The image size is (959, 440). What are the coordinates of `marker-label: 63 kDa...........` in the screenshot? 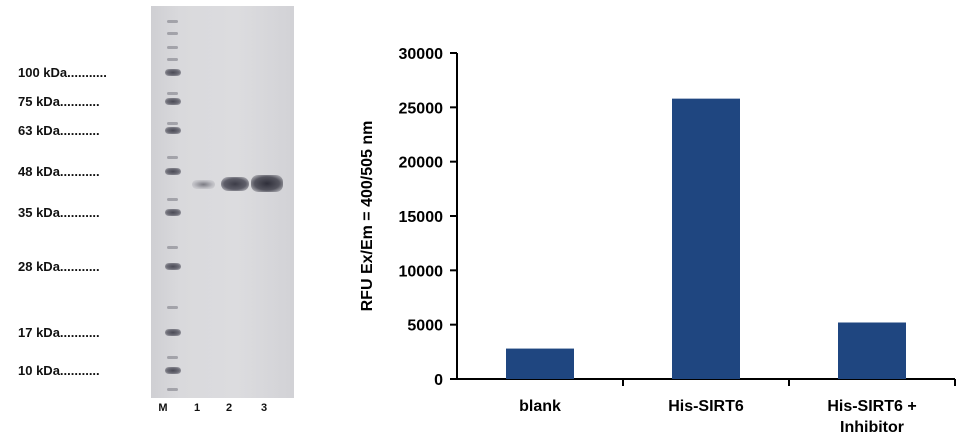 It's located at (59, 130).